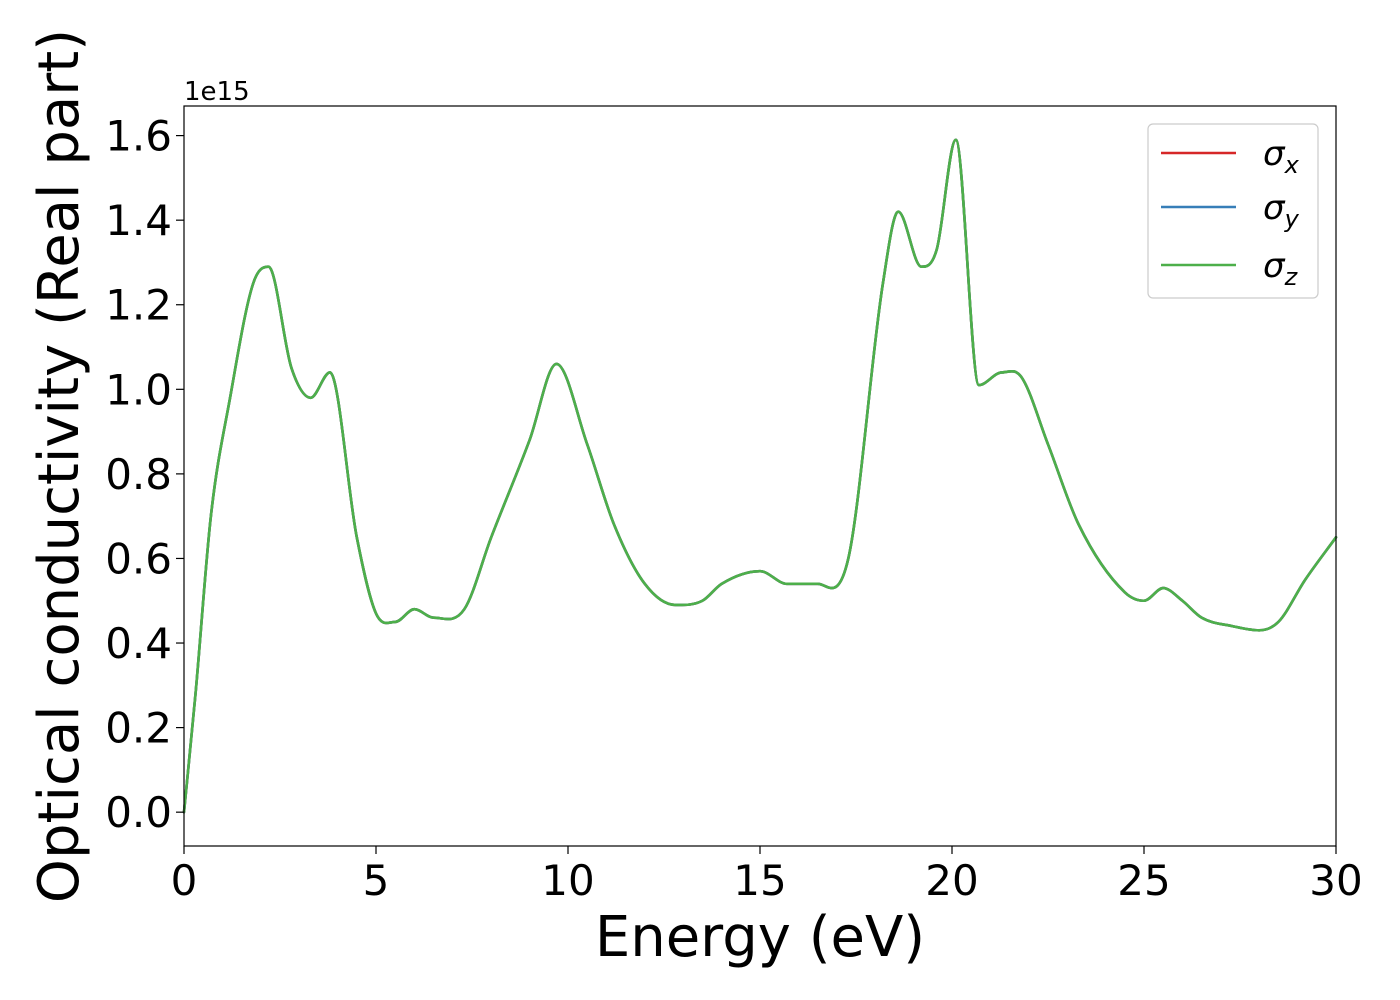 The height and width of the screenshot is (1000, 1400). I want to click on y-tick-label: 1.6, so click(138, 136).